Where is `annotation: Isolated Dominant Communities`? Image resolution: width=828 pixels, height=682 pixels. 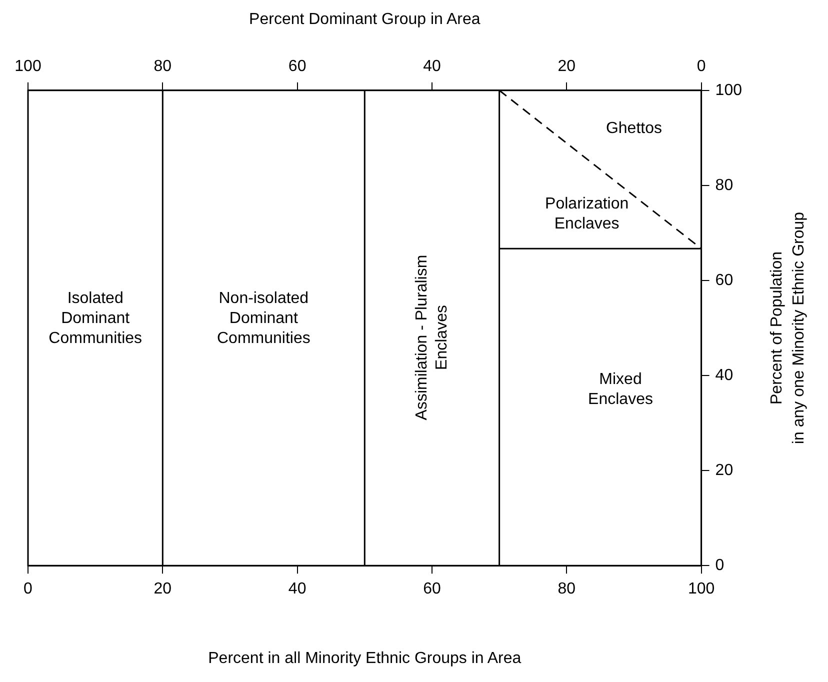 annotation: Isolated Dominant Communities is located at coordinates (95, 318).